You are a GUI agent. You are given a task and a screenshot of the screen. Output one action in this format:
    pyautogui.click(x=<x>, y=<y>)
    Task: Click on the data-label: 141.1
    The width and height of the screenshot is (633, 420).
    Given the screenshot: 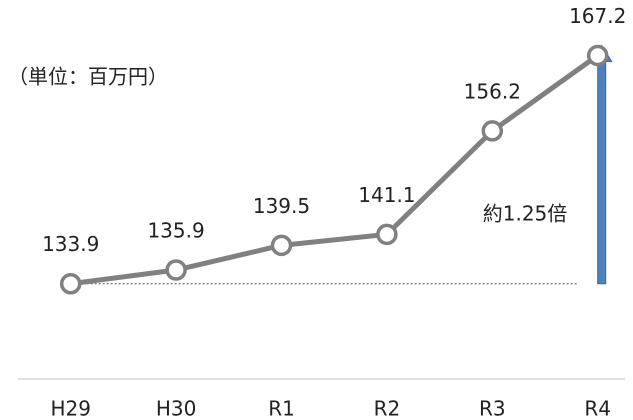 What is the action you would take?
    pyautogui.click(x=386, y=195)
    